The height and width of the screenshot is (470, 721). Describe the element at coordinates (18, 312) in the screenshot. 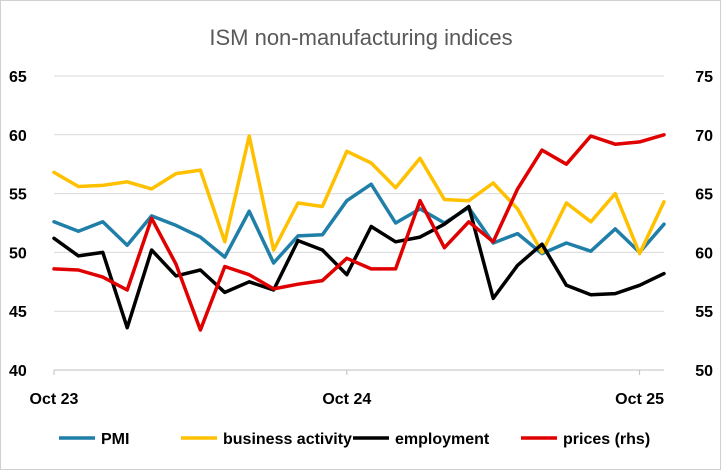

I see `y-left-tick-label: 45` at that location.